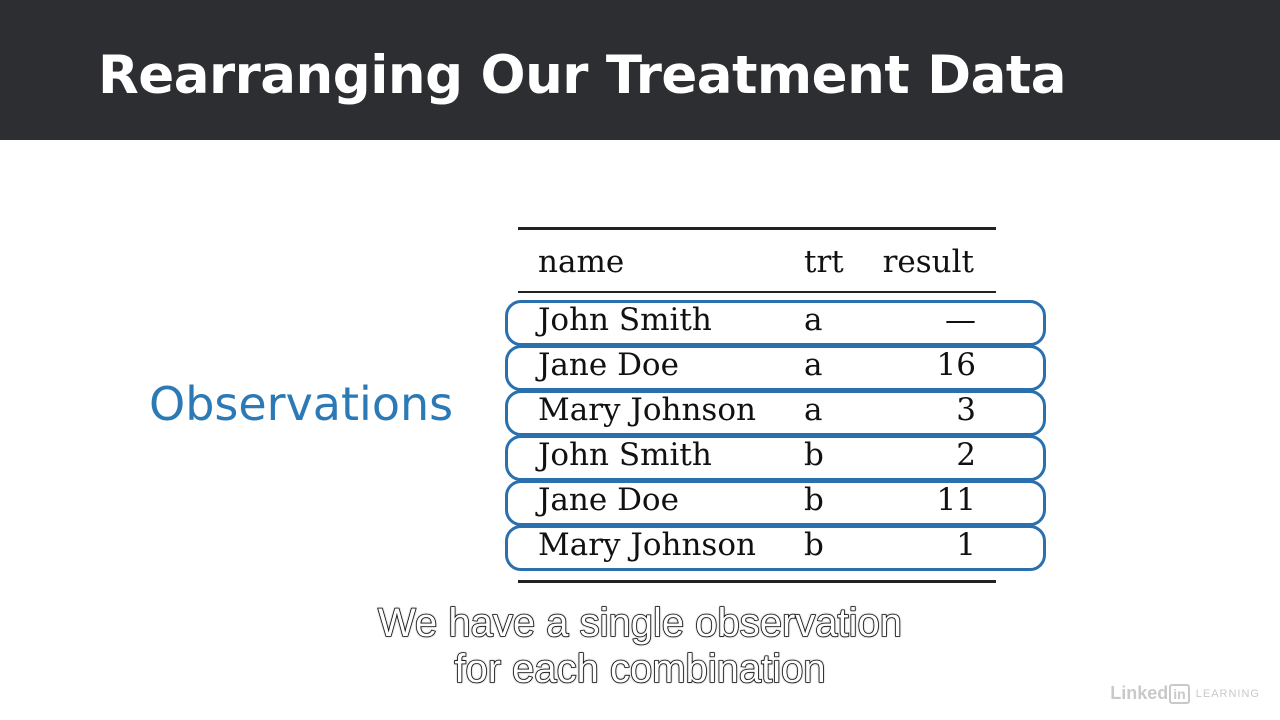 This screenshot has height=720, width=1280. I want to click on header-name: name, so click(581, 262).